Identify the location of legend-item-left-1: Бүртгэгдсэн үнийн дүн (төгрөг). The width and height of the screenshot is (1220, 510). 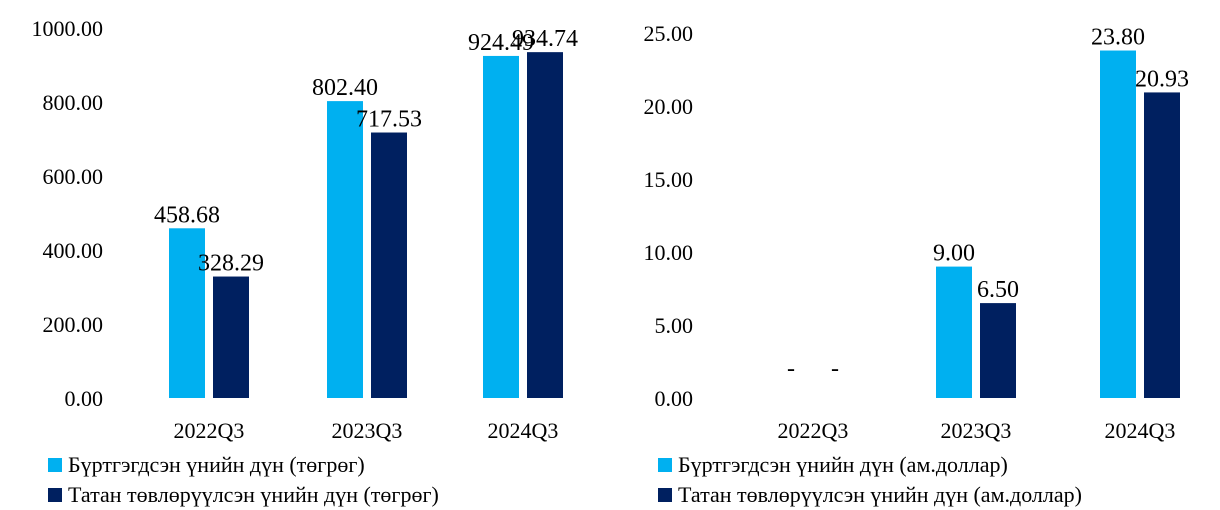
(206, 465).